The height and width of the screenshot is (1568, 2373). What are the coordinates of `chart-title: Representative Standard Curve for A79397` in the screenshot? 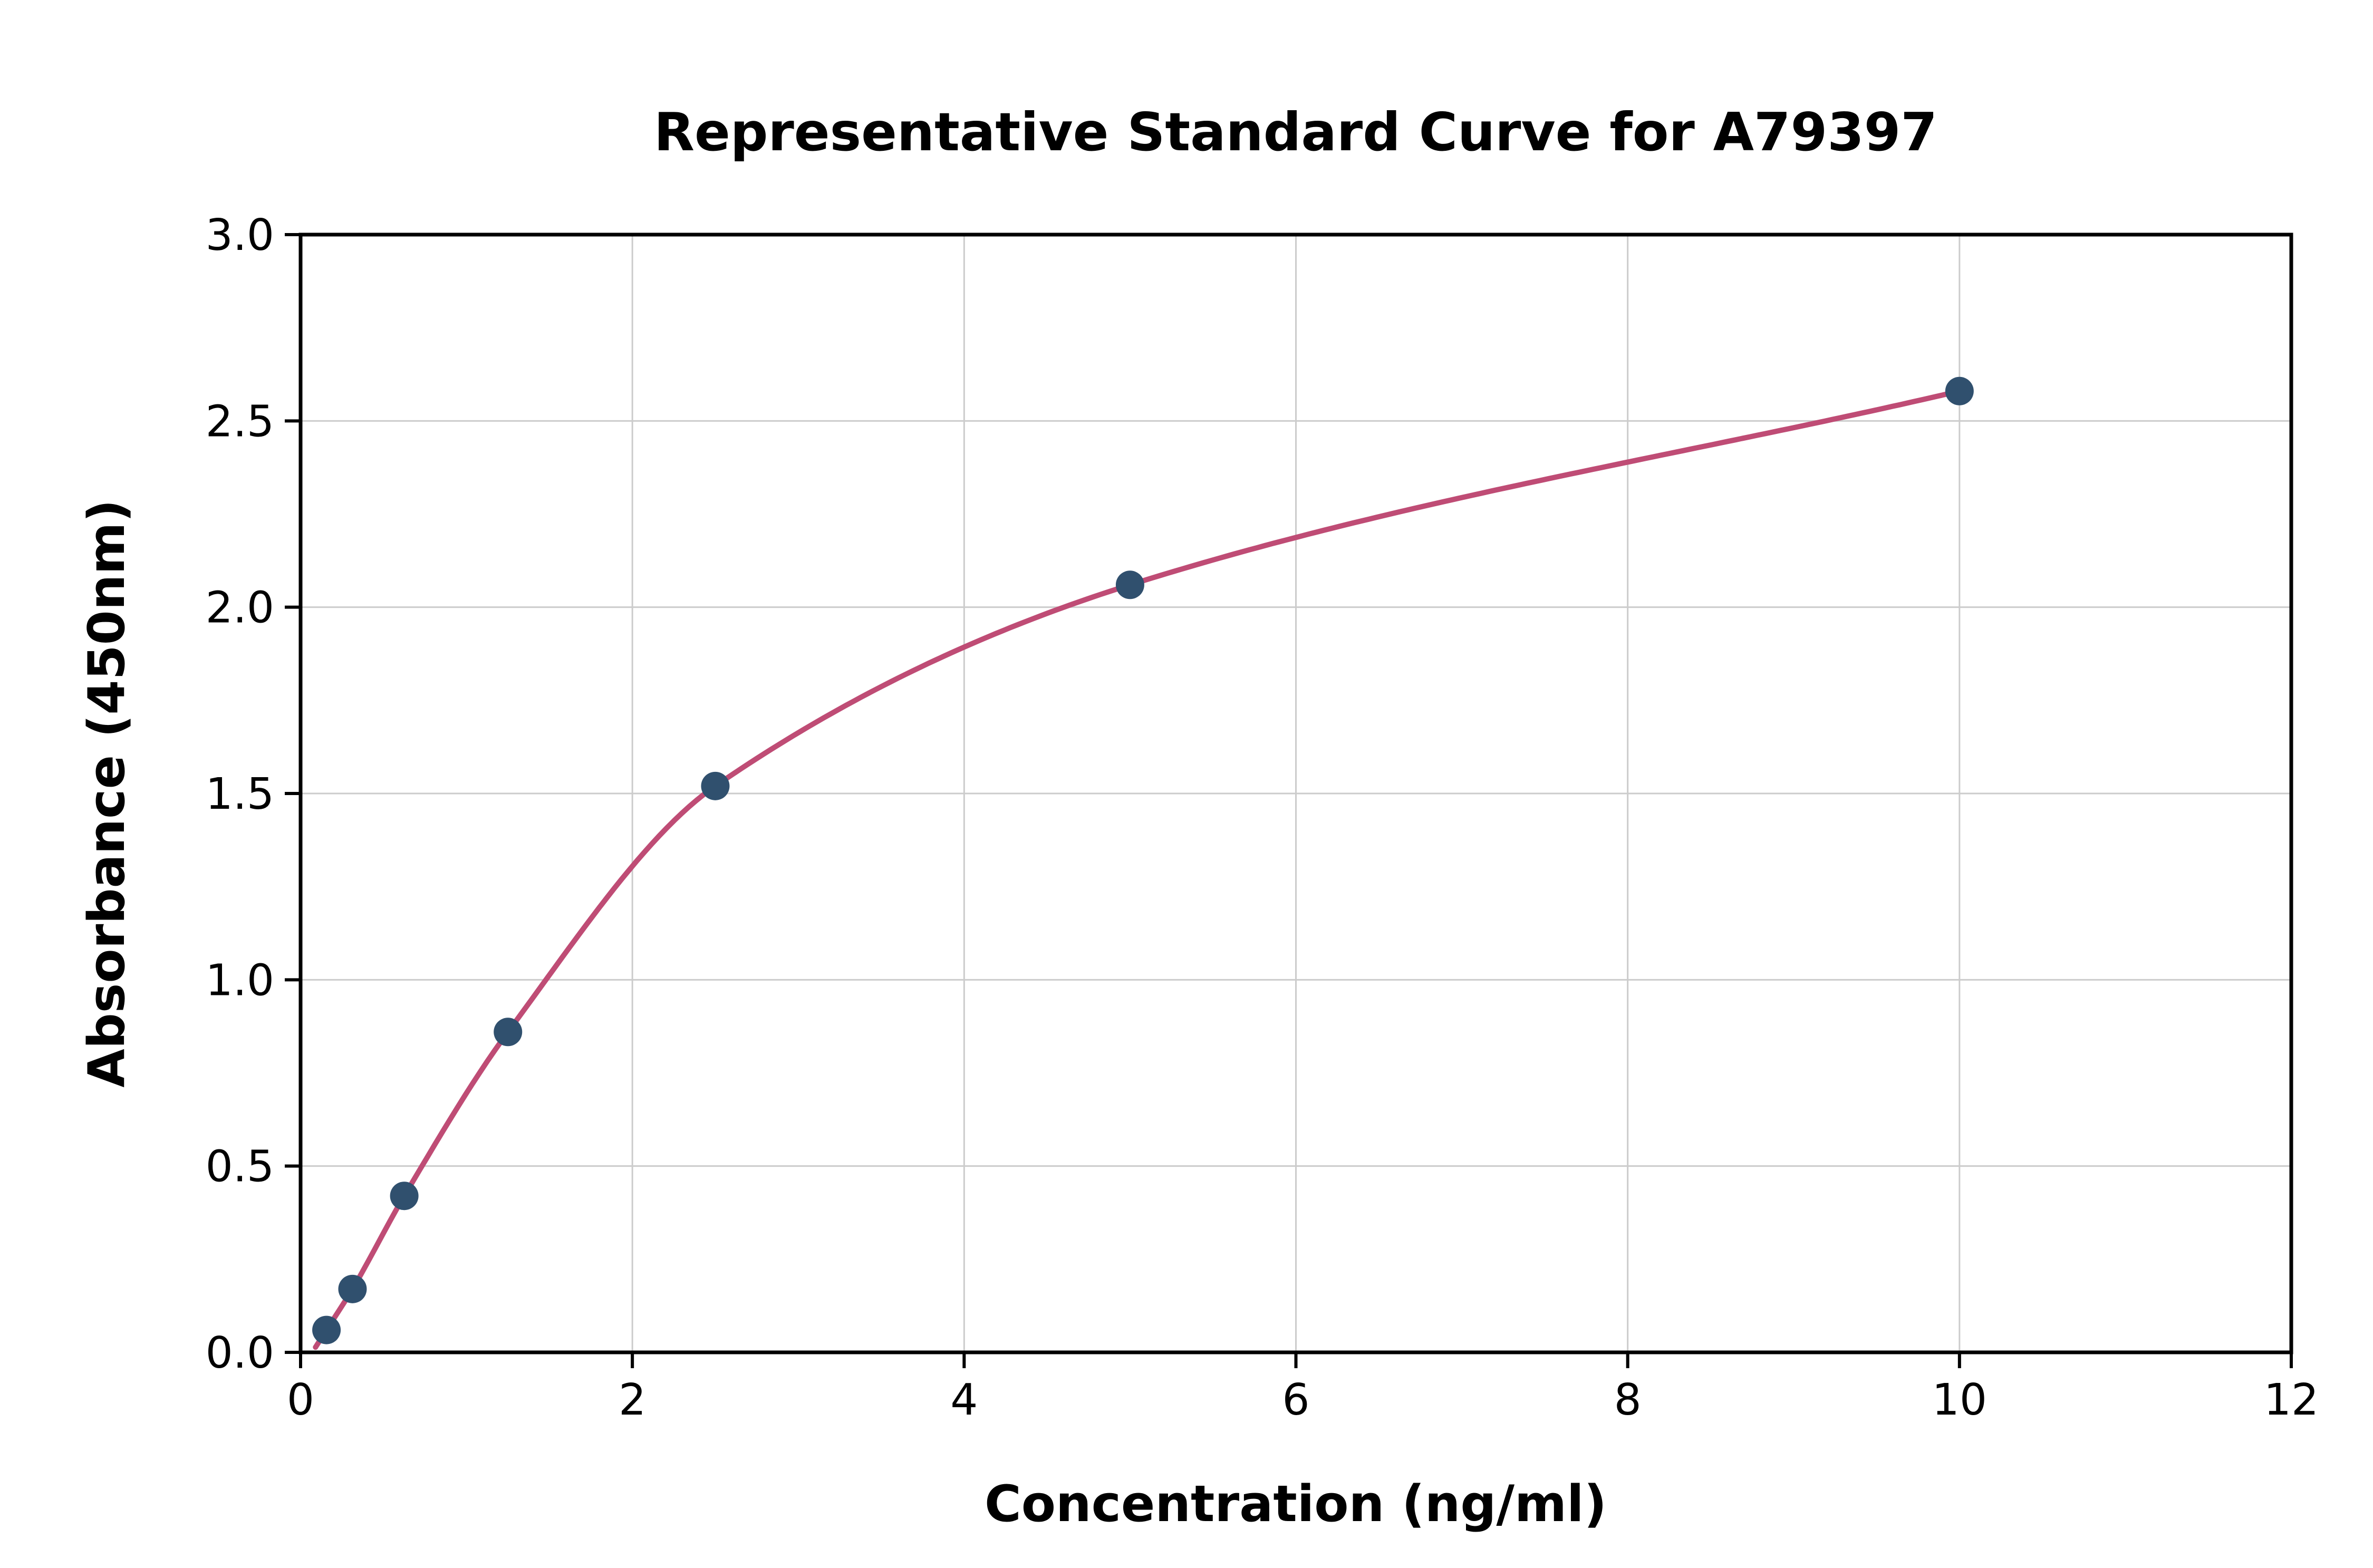 It's located at (1295, 132).